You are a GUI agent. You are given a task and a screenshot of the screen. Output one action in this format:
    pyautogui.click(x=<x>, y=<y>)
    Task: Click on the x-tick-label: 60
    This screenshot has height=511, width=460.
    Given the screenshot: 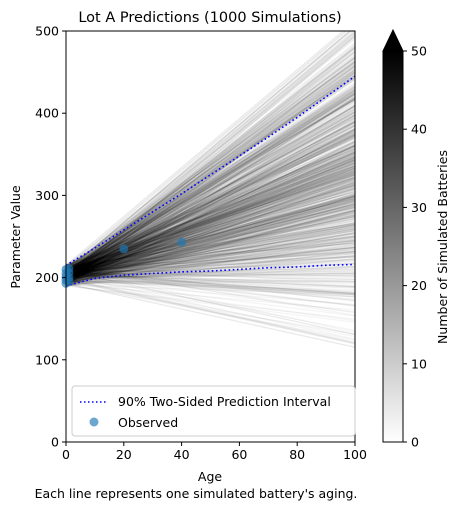 What is the action you would take?
    pyautogui.click(x=239, y=454)
    